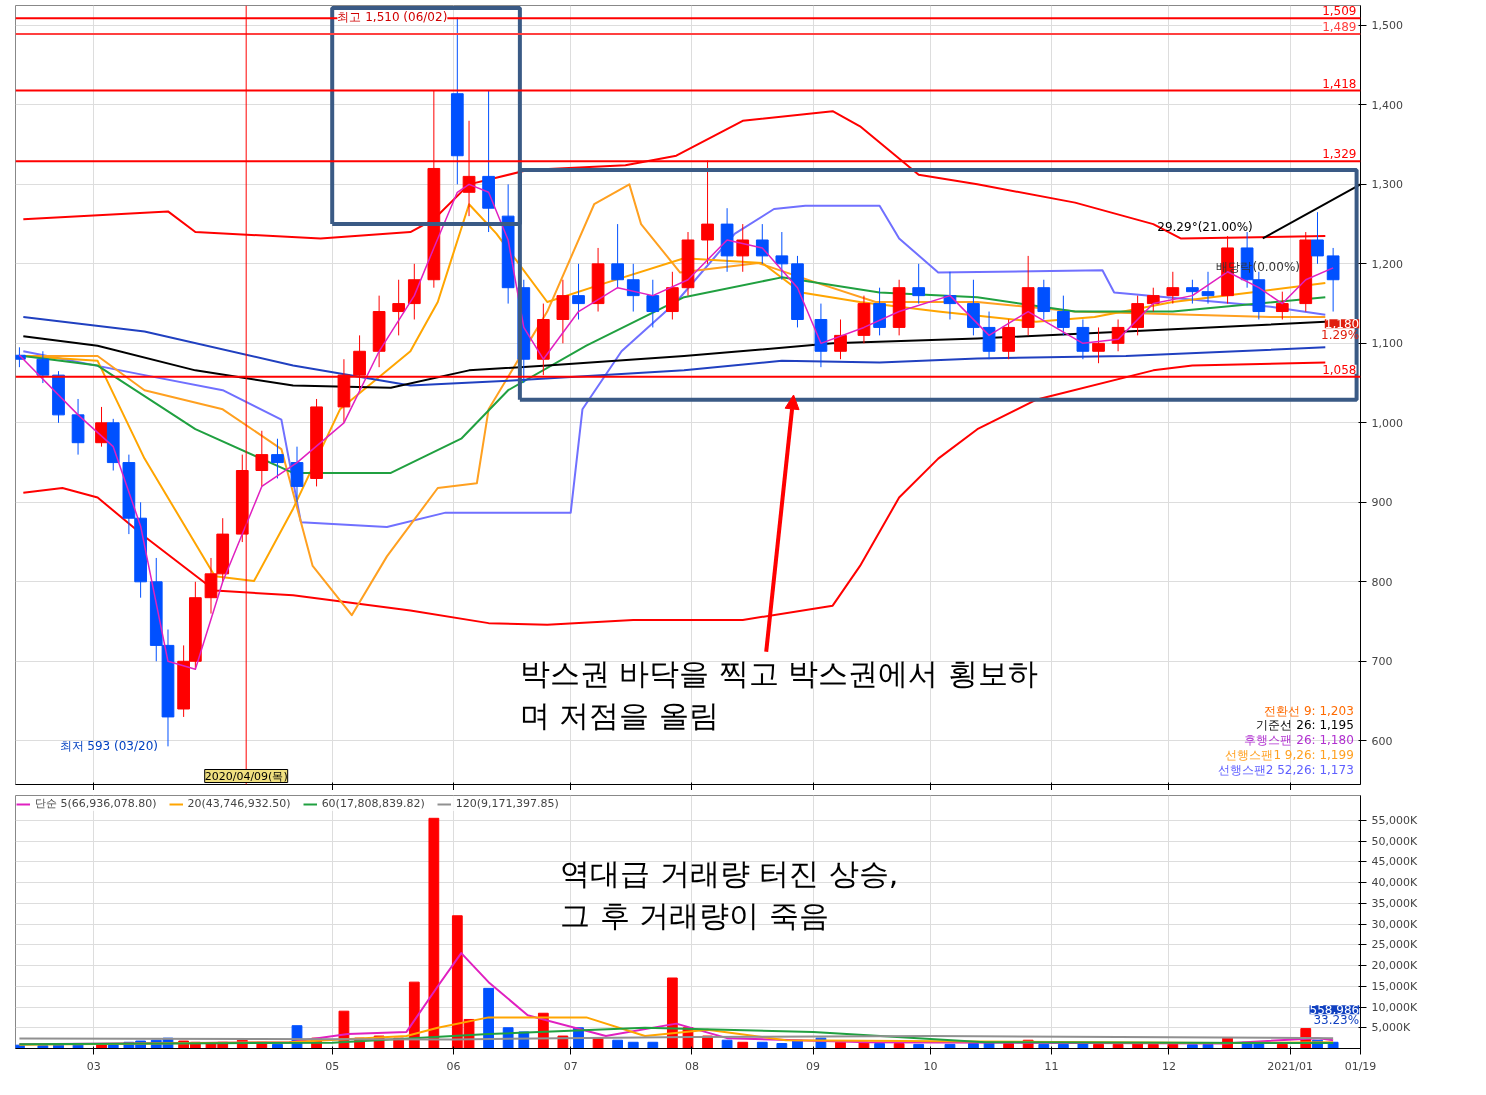 The height and width of the screenshot is (1095, 1486). I want to click on y-tick-label: 700, so click(1382, 662).